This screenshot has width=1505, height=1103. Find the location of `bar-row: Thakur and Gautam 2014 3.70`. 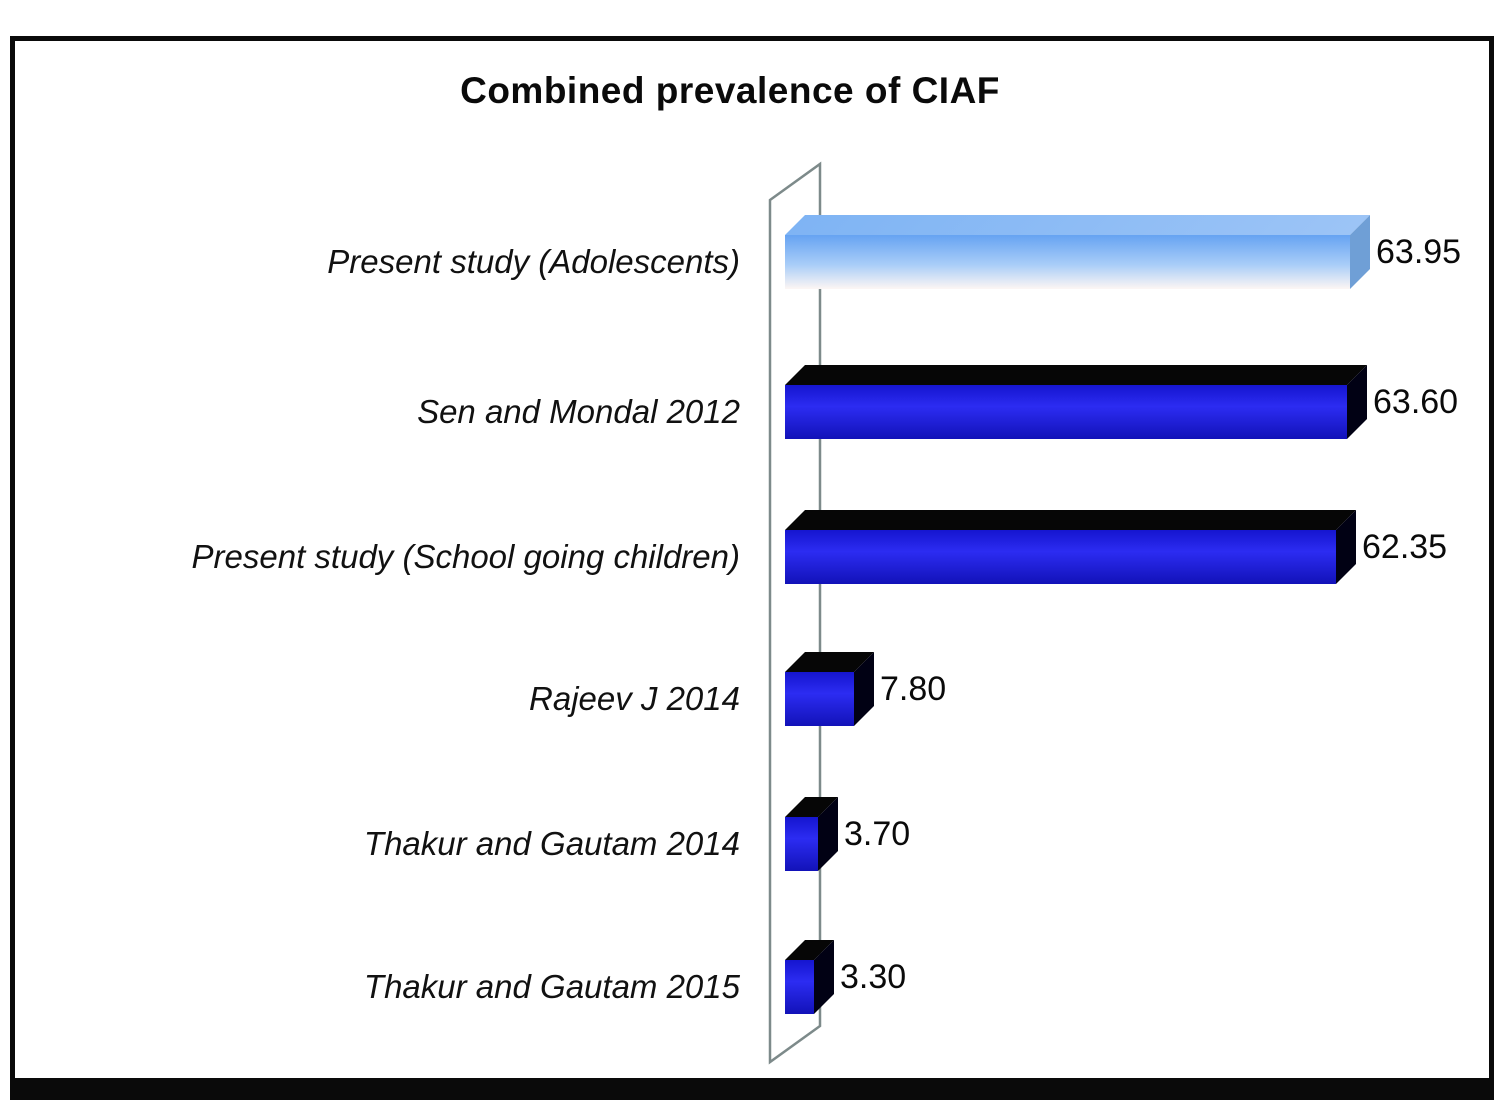

bar-row: Thakur and Gautam 2014 3.70 is located at coordinates (752, 834).